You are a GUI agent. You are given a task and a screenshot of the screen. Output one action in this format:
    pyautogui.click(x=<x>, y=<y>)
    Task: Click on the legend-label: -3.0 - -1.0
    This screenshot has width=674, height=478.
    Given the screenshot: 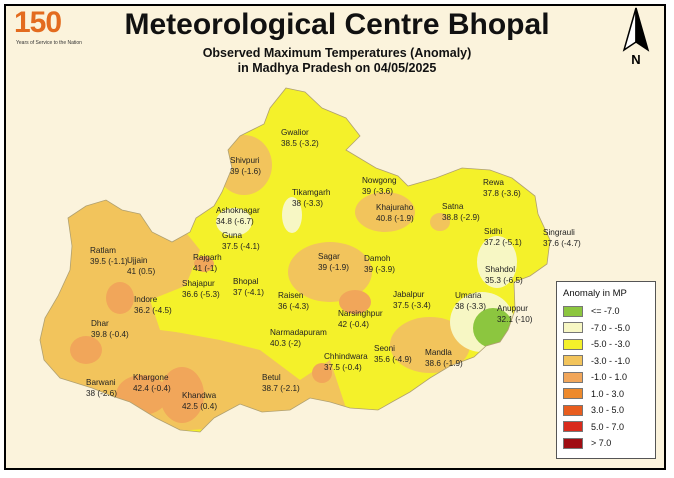 What is the action you would take?
    pyautogui.click(x=611, y=360)
    